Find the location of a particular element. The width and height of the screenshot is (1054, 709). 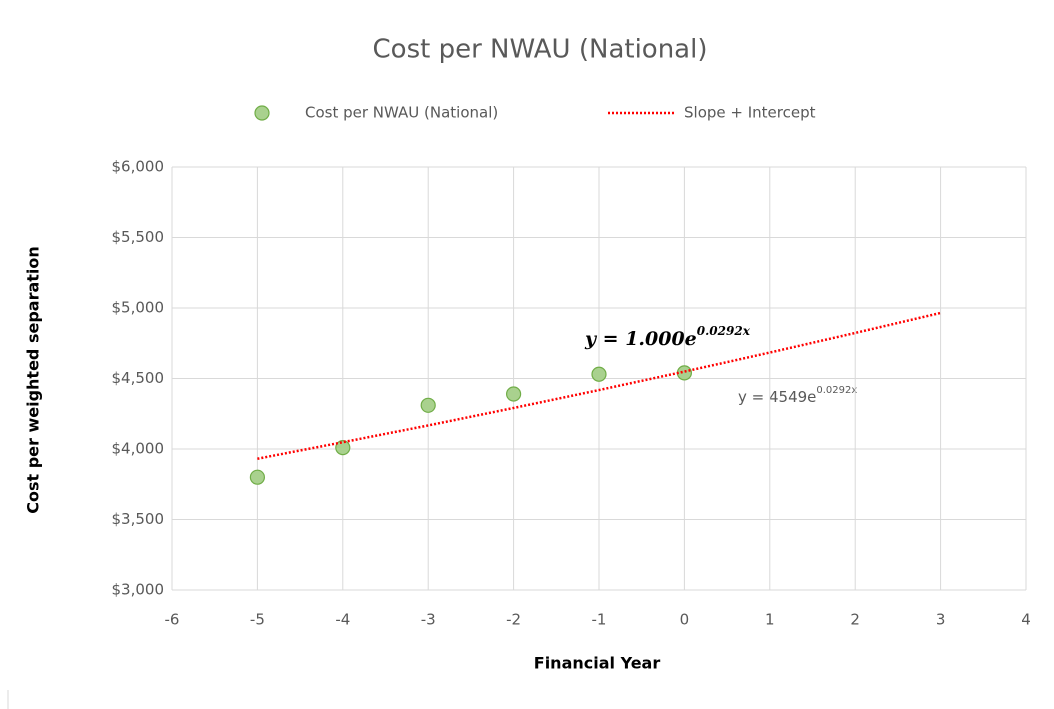

y-tick-label: $4,500 is located at coordinates (138, 378).